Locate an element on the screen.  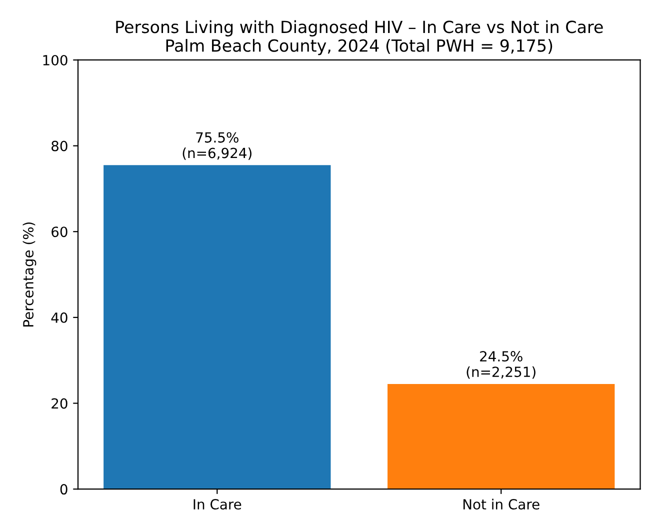
x-tick-label: Not in Care is located at coordinates (501, 504).